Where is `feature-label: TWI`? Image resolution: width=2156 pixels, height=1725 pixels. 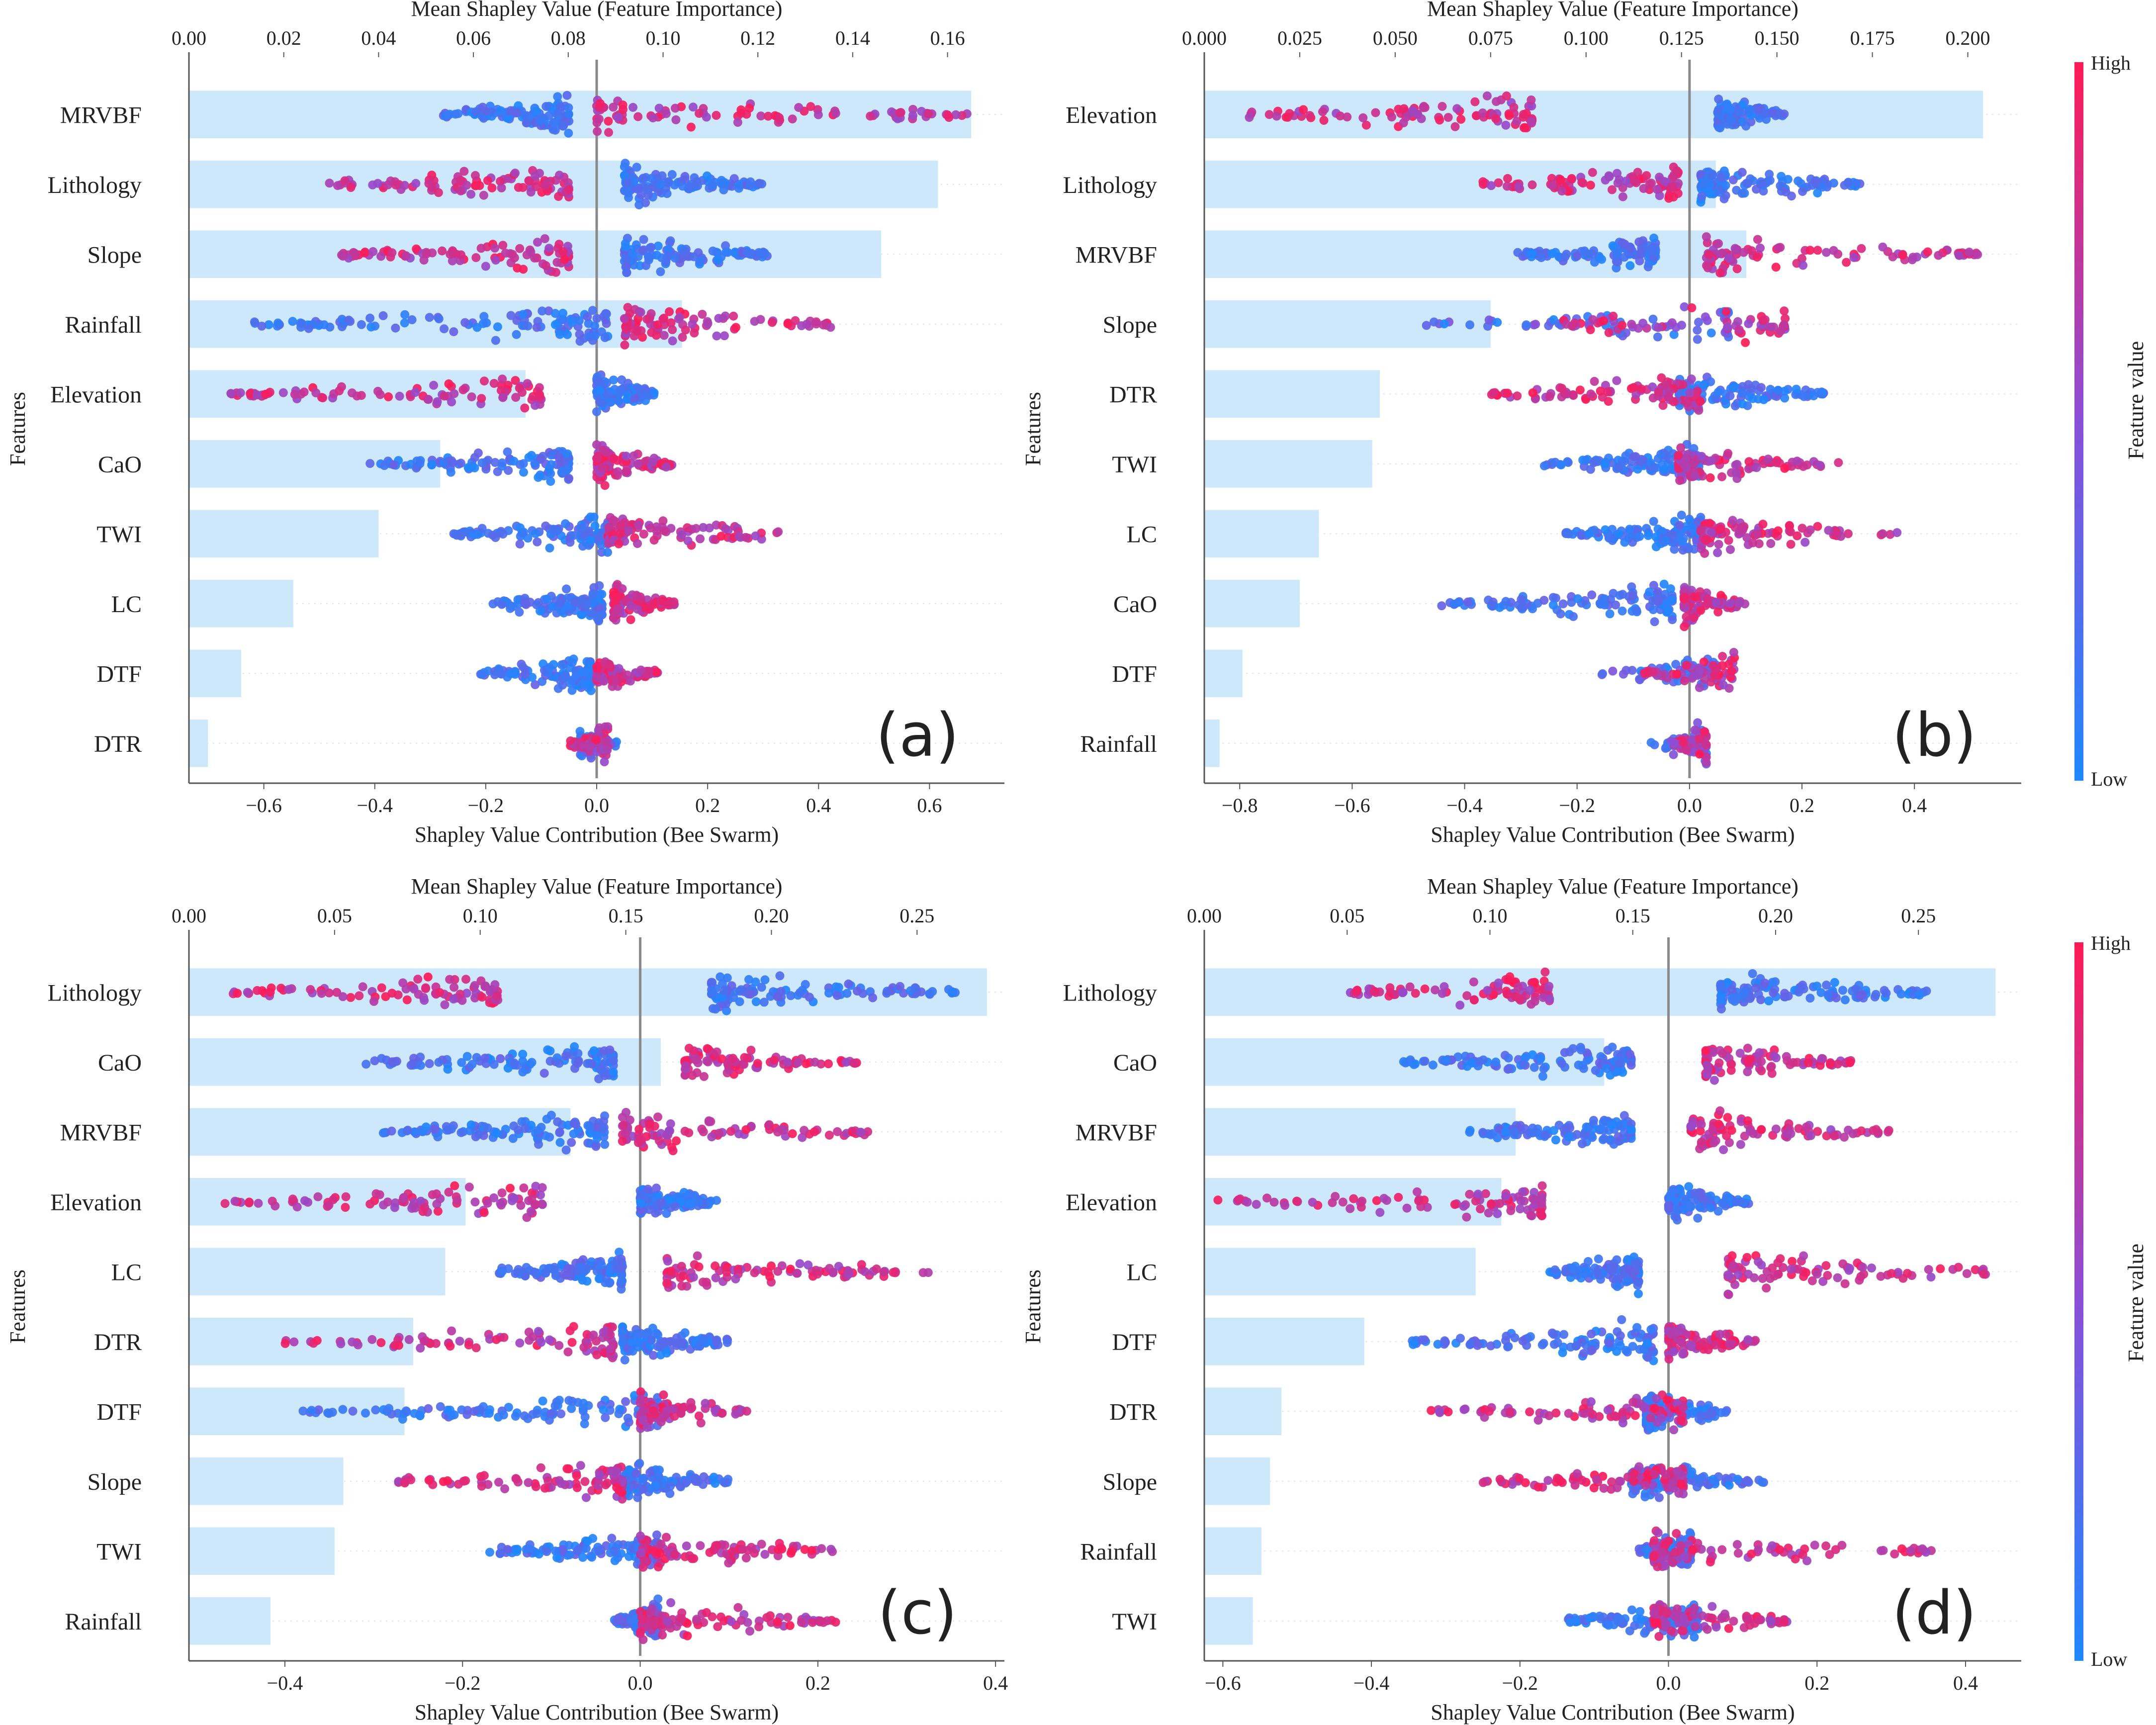 feature-label: TWI is located at coordinates (119, 534).